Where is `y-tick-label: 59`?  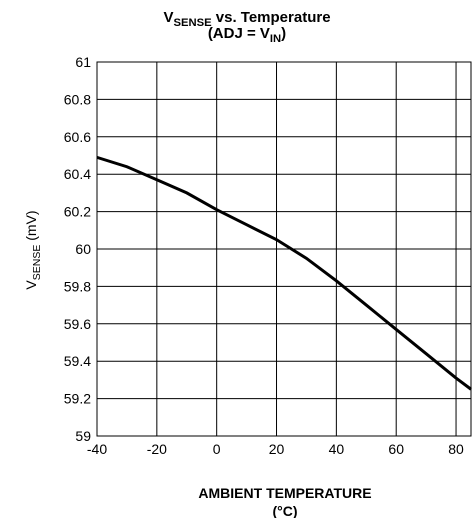
y-tick-label: 59 is located at coordinates (83, 436).